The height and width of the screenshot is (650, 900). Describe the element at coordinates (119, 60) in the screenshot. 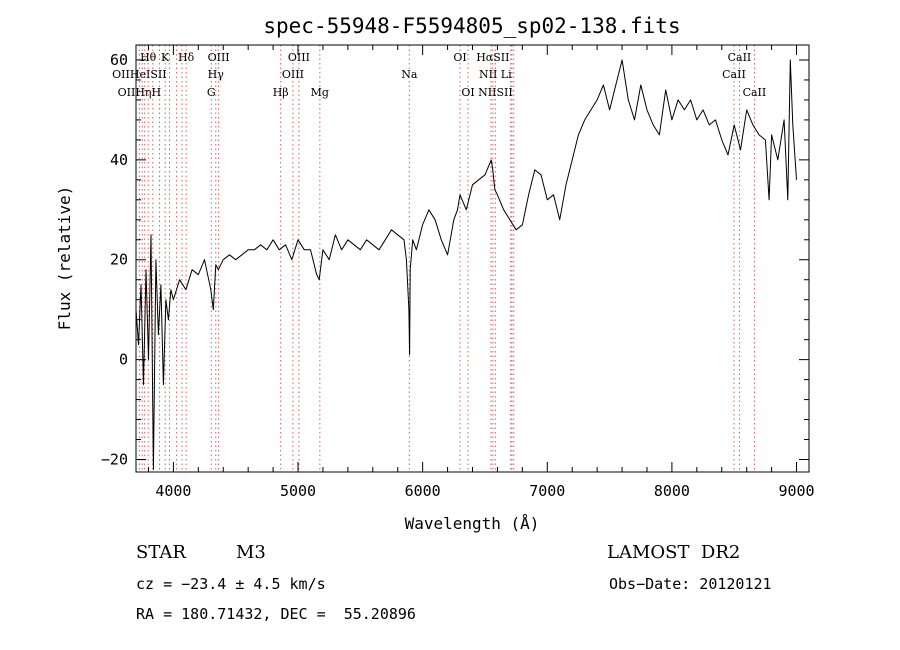

I see `y-tick-label: 60` at that location.